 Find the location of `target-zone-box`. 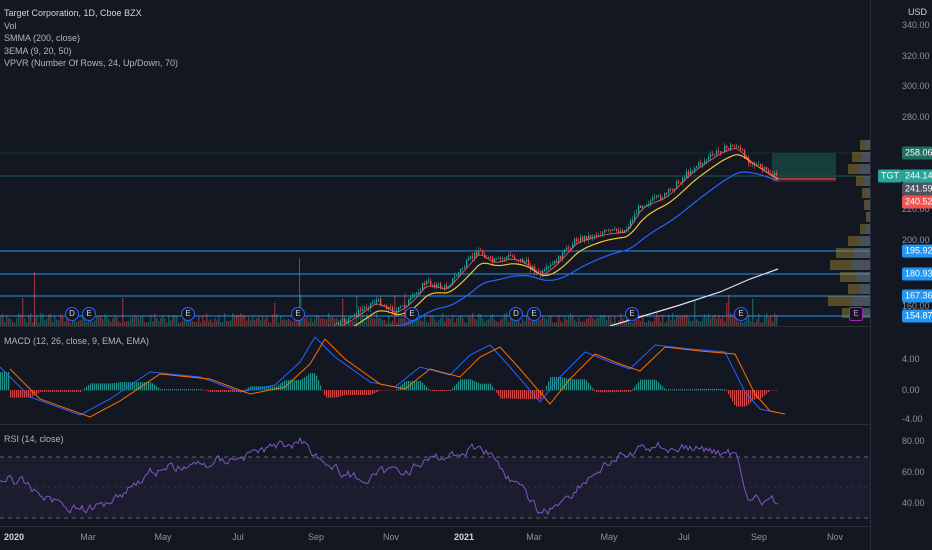

target-zone-box is located at coordinates (804, 165).